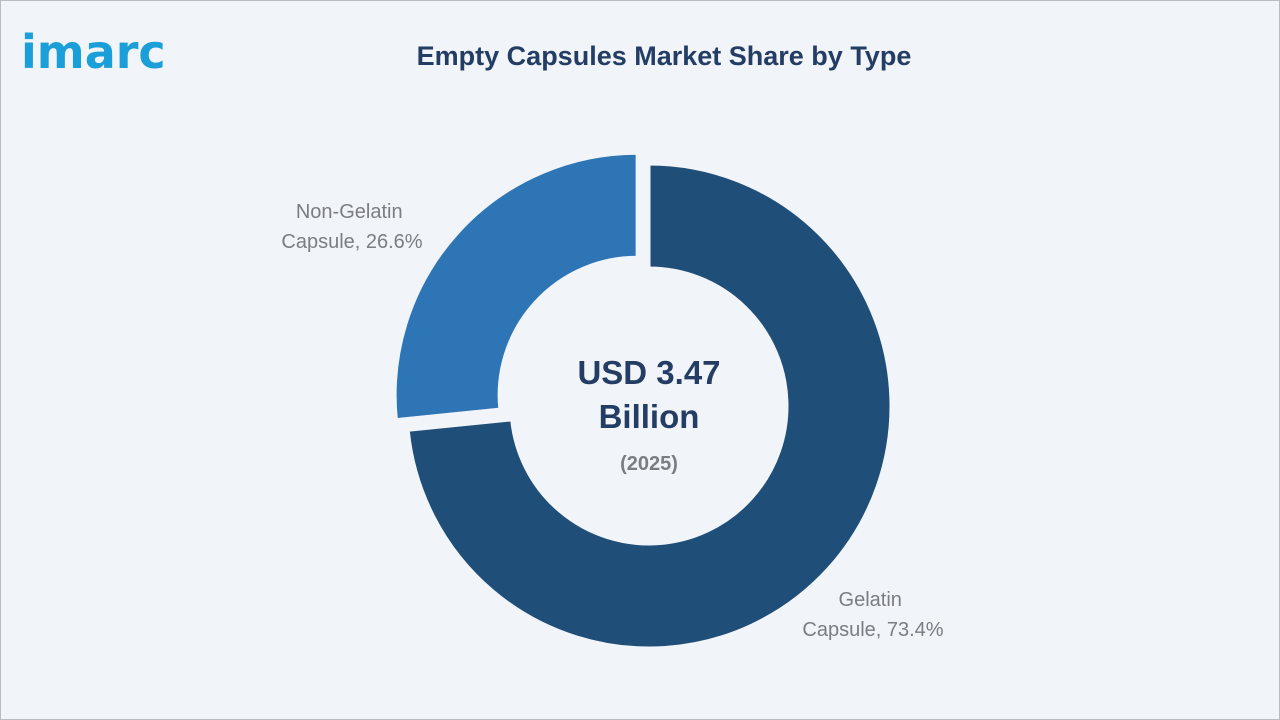 The height and width of the screenshot is (720, 1280). I want to click on donut-slice-non-gelatin-capsule, so click(516, 286).